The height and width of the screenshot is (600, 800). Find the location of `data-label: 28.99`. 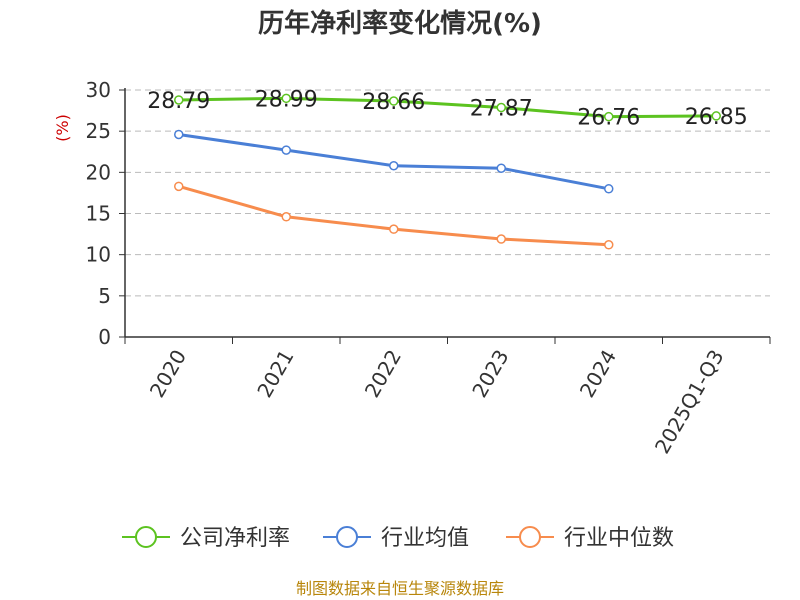

data-label: 28.99 is located at coordinates (286, 99).